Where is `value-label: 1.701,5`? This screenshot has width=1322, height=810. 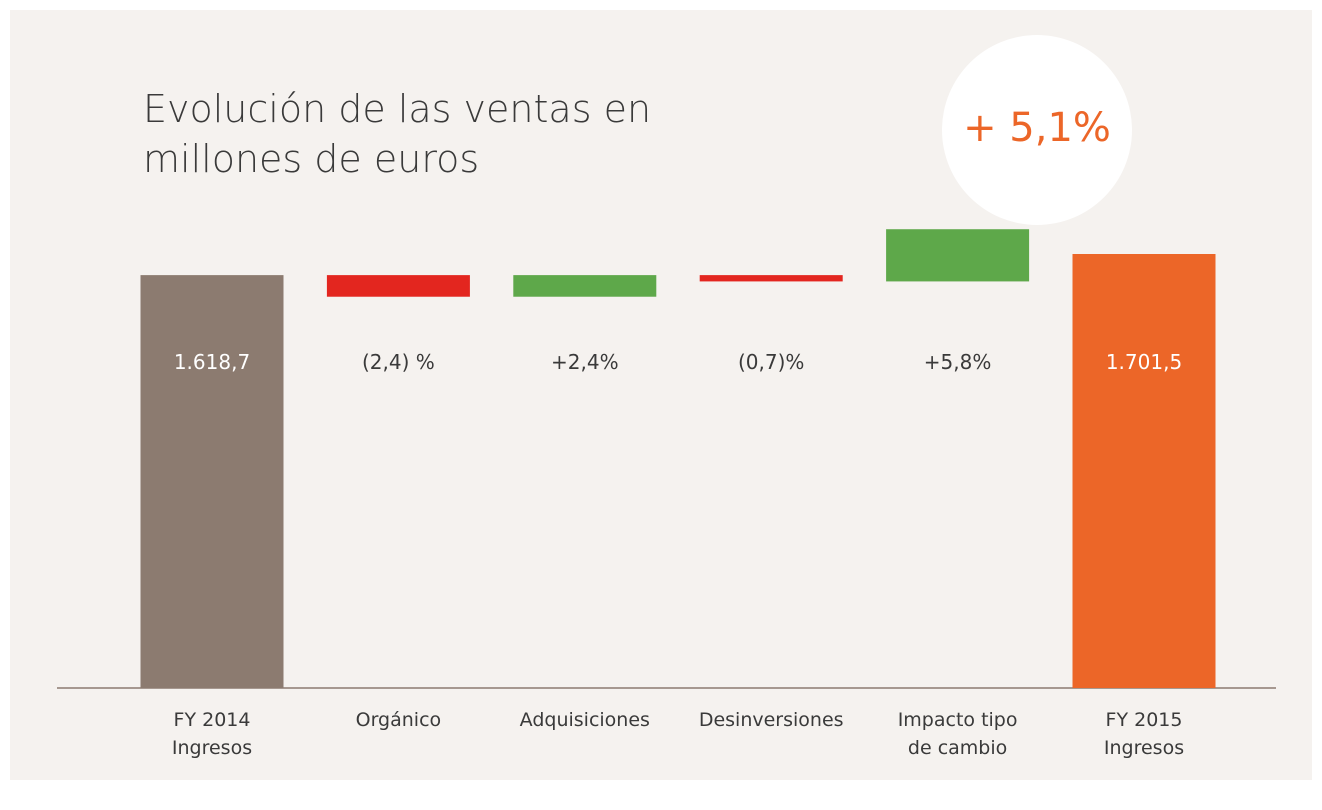
value-label: 1.701,5 is located at coordinates (1144, 362).